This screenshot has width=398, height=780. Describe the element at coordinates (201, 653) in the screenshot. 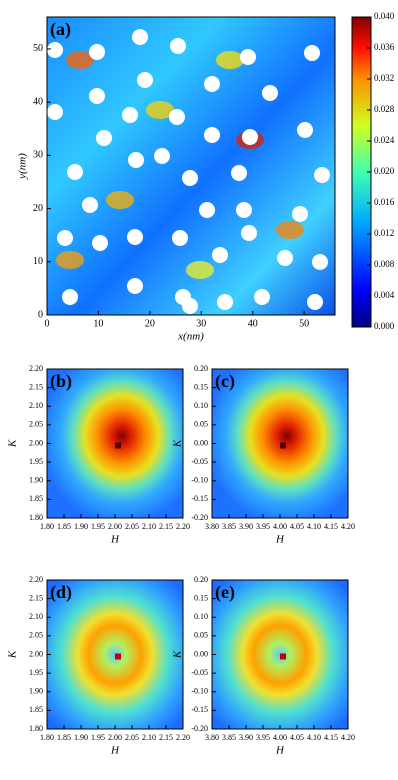

I see `y-tick-label: 0.00` at that location.